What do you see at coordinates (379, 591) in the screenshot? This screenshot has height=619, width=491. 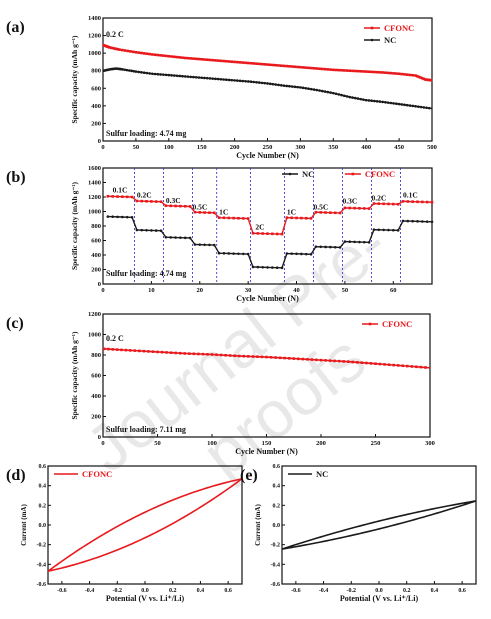 I see `x-tick-label: 0.0` at bounding box center [379, 591].